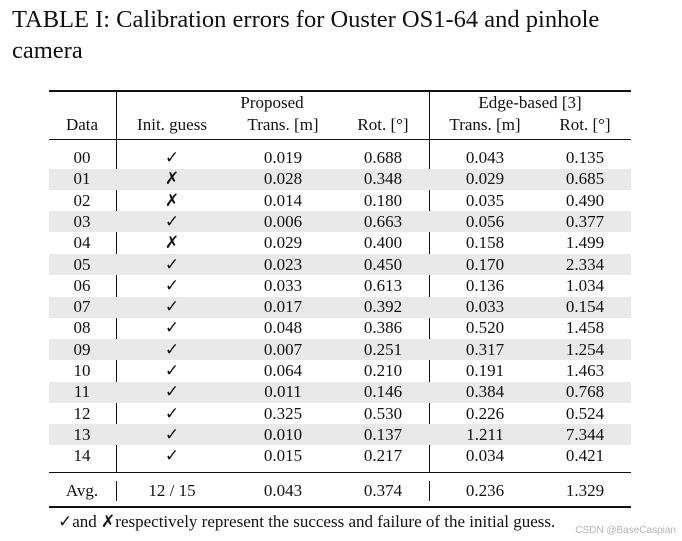 Image resolution: width=682 pixels, height=541 pixels. I want to click on cell-e-trans: 0.033, so click(485, 307).